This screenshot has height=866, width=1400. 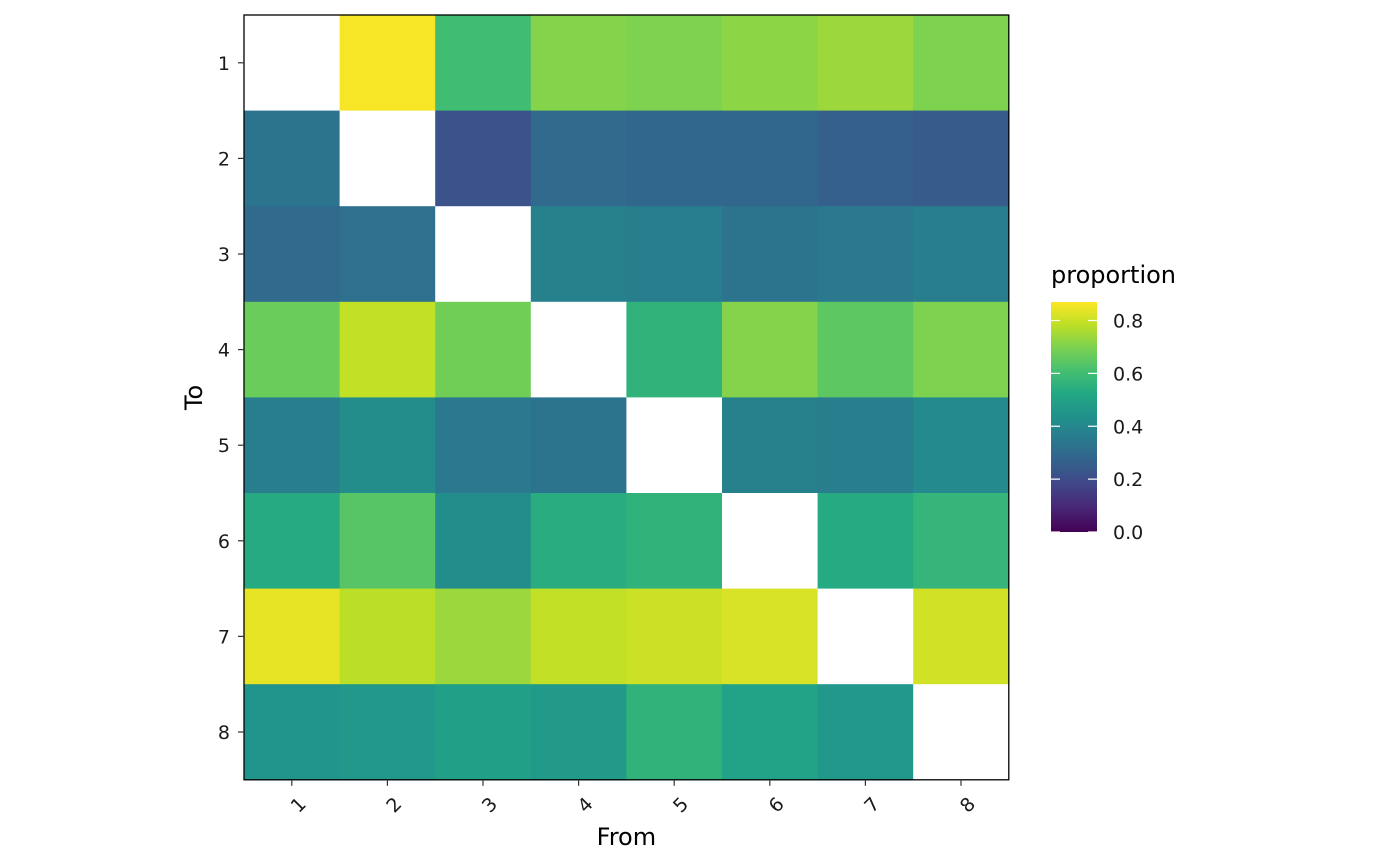 What do you see at coordinates (1128, 533) in the screenshot?
I see `legend-tick-label: 0.0` at bounding box center [1128, 533].